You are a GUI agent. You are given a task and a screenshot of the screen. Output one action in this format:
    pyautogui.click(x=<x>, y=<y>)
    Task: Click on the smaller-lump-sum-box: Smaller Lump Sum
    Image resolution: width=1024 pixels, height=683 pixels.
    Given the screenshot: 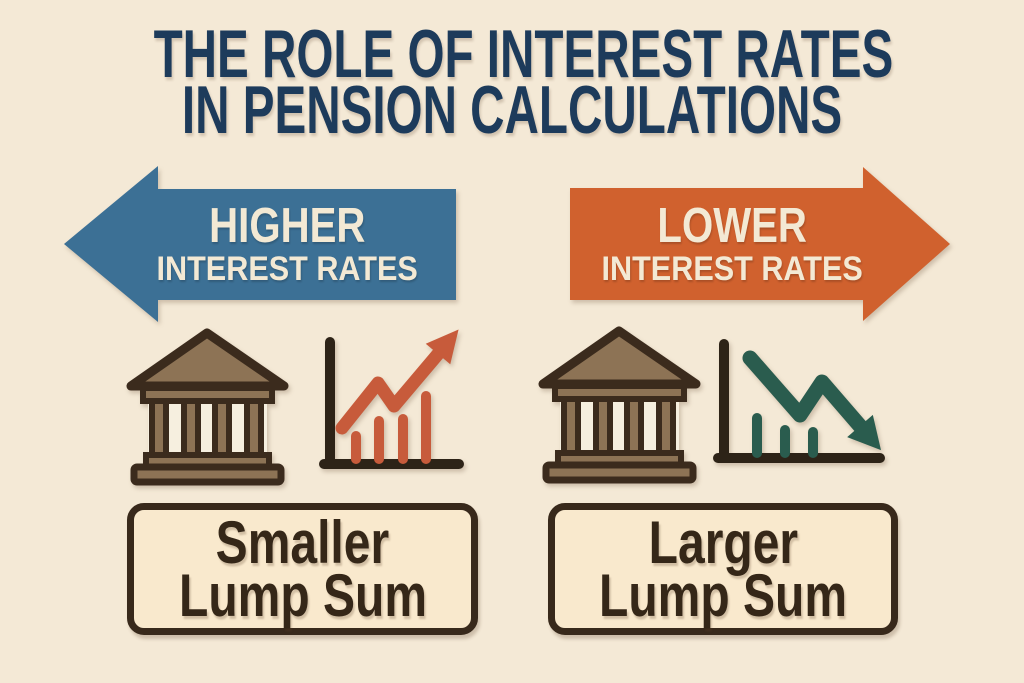 What is the action you would take?
    pyautogui.click(x=302, y=569)
    